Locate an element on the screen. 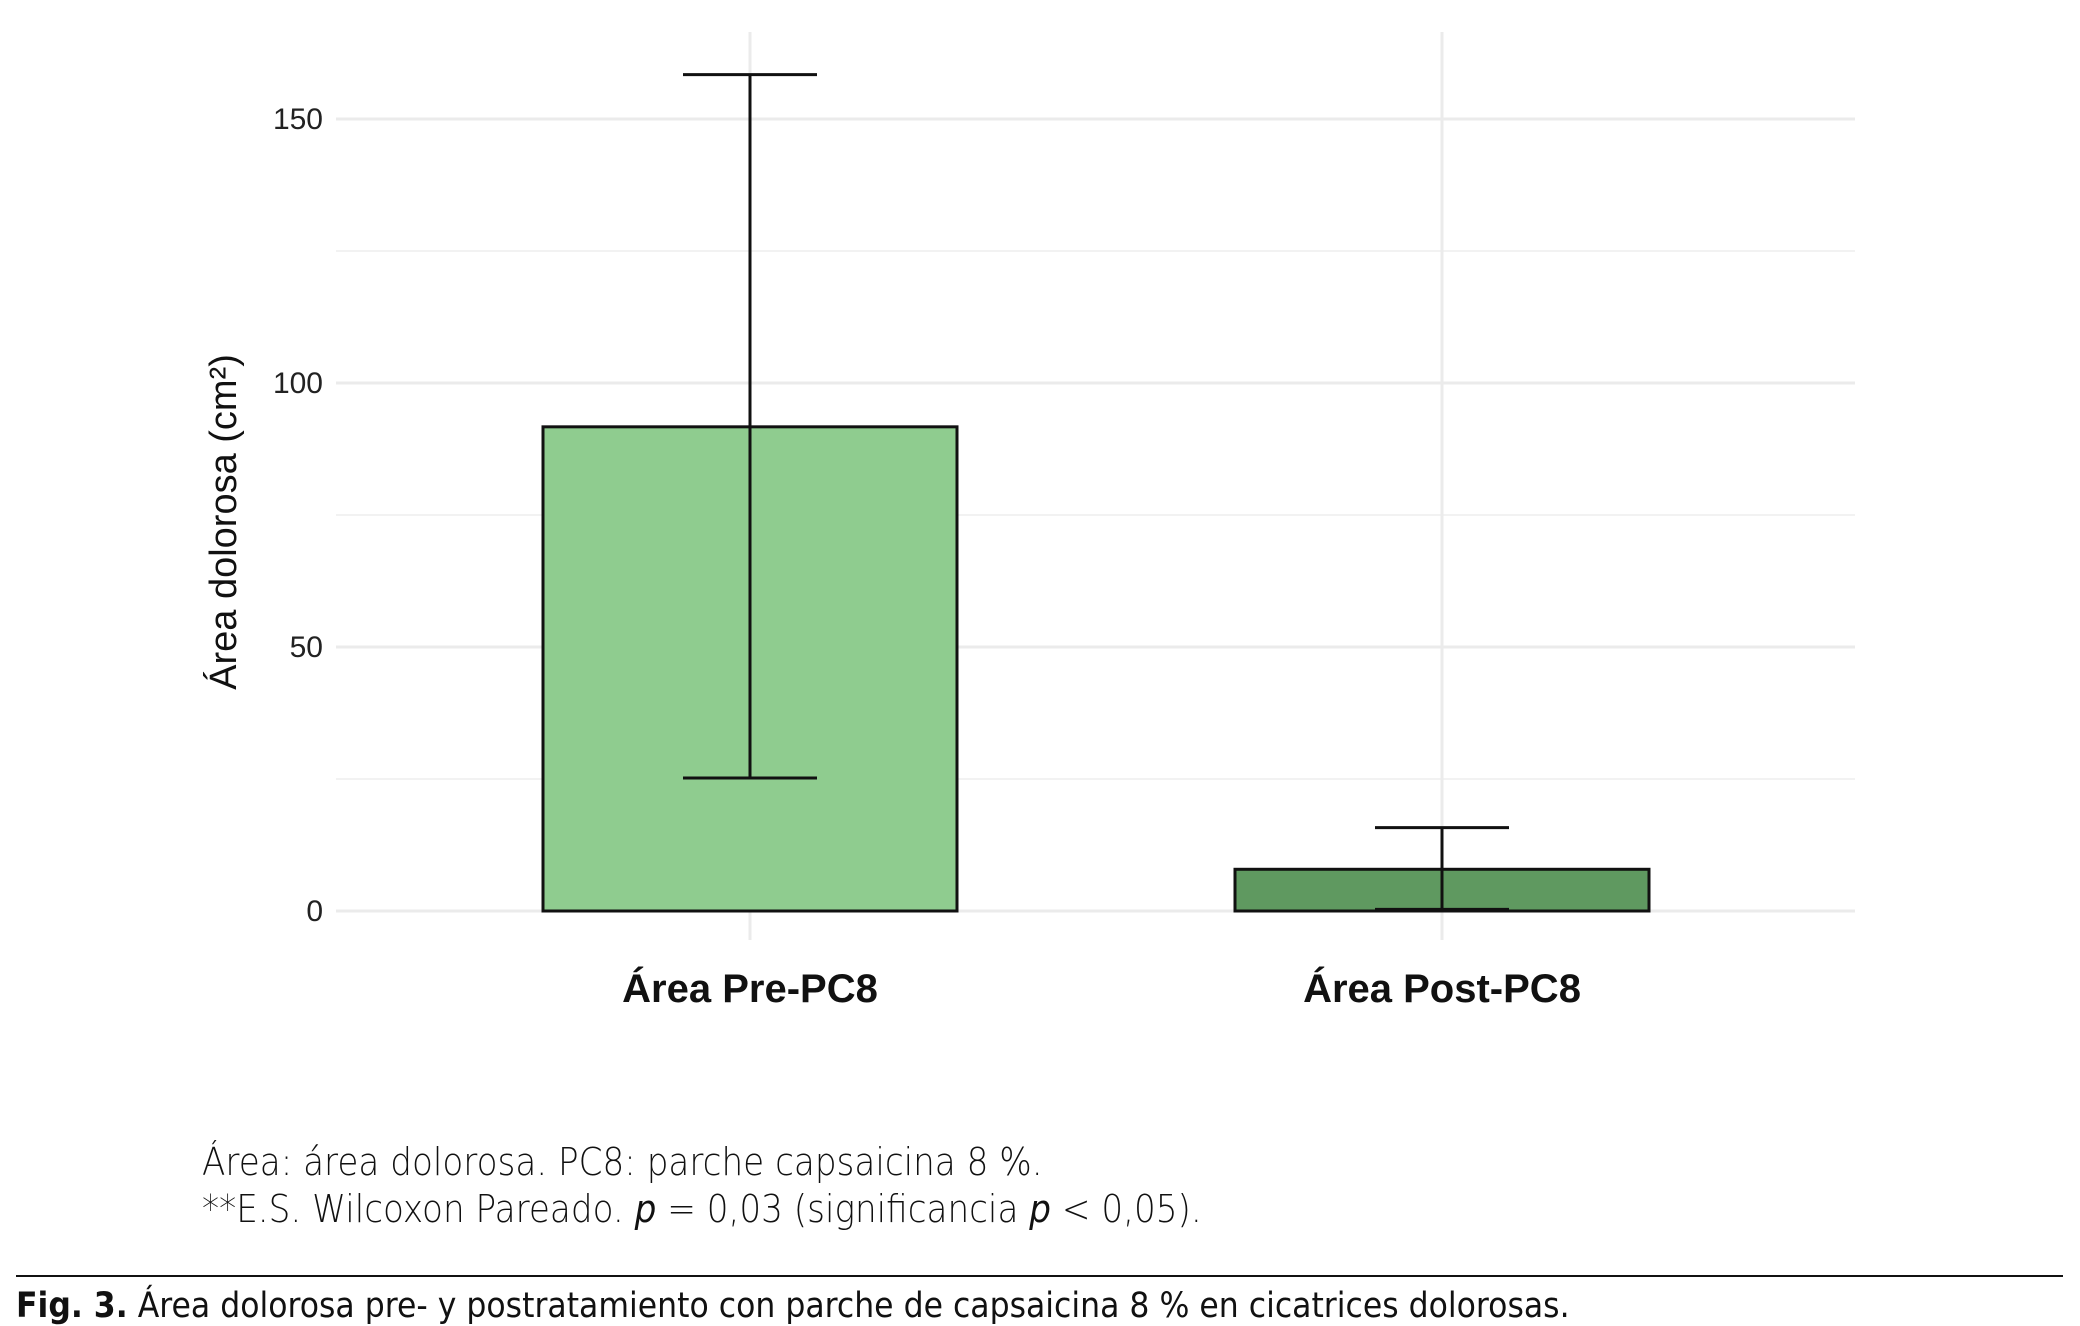  y-tick-labels: 0 50 100 150 is located at coordinates (298, 515).